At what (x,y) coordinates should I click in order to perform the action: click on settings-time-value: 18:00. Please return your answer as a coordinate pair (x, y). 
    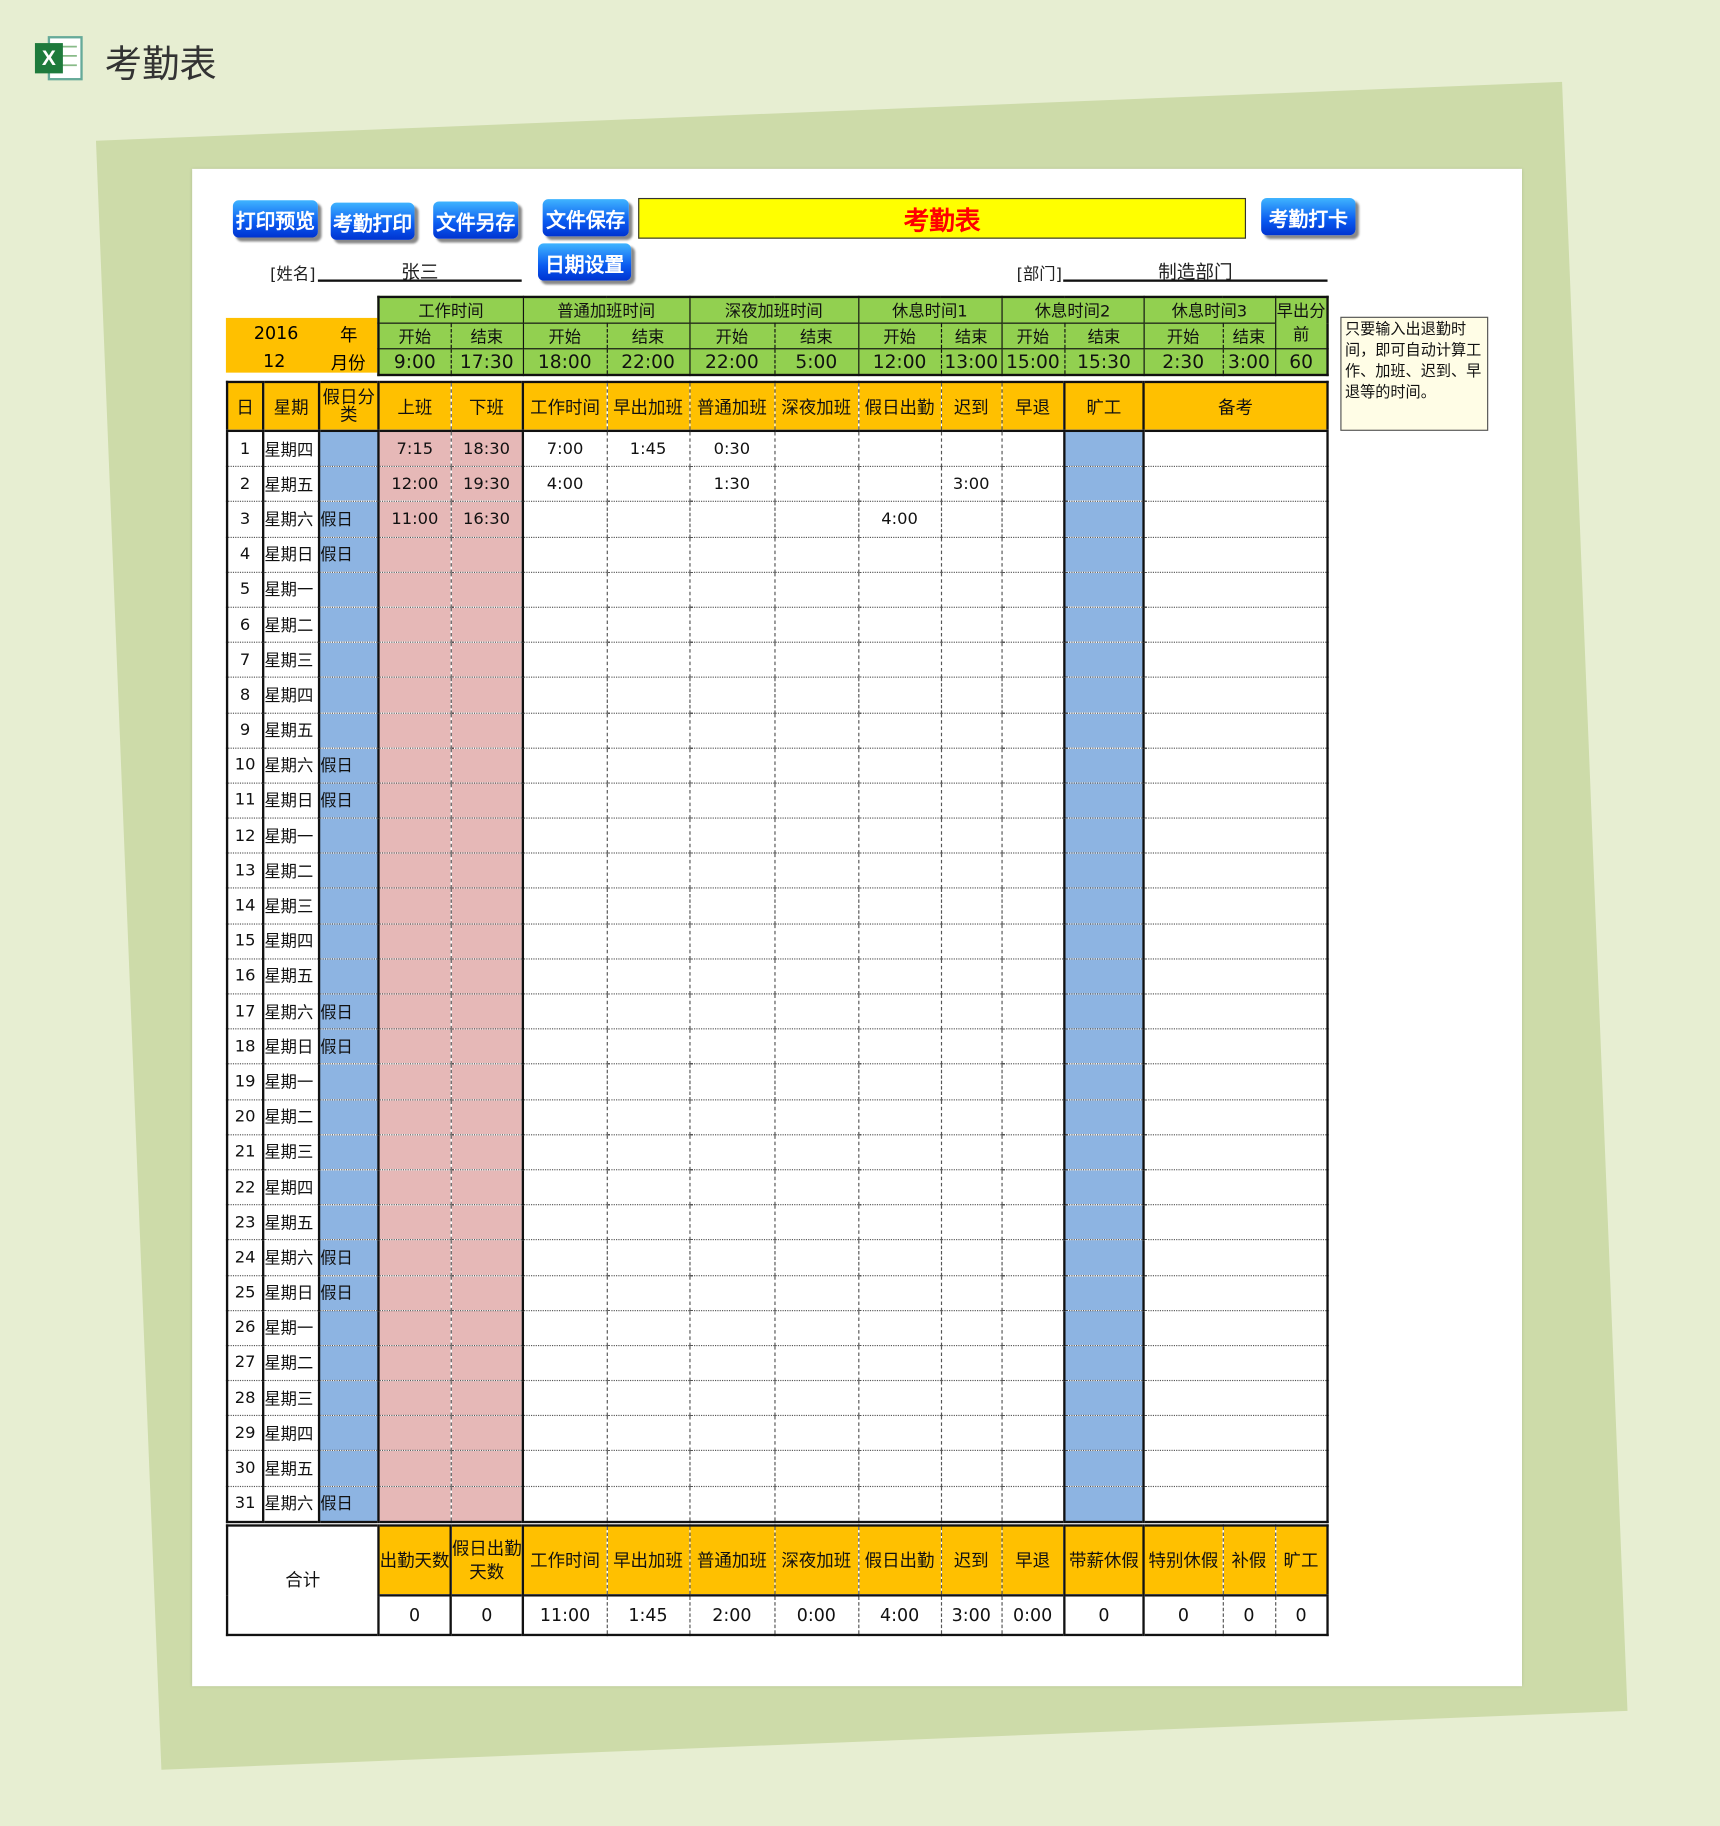
    Looking at the image, I should click on (564, 361).